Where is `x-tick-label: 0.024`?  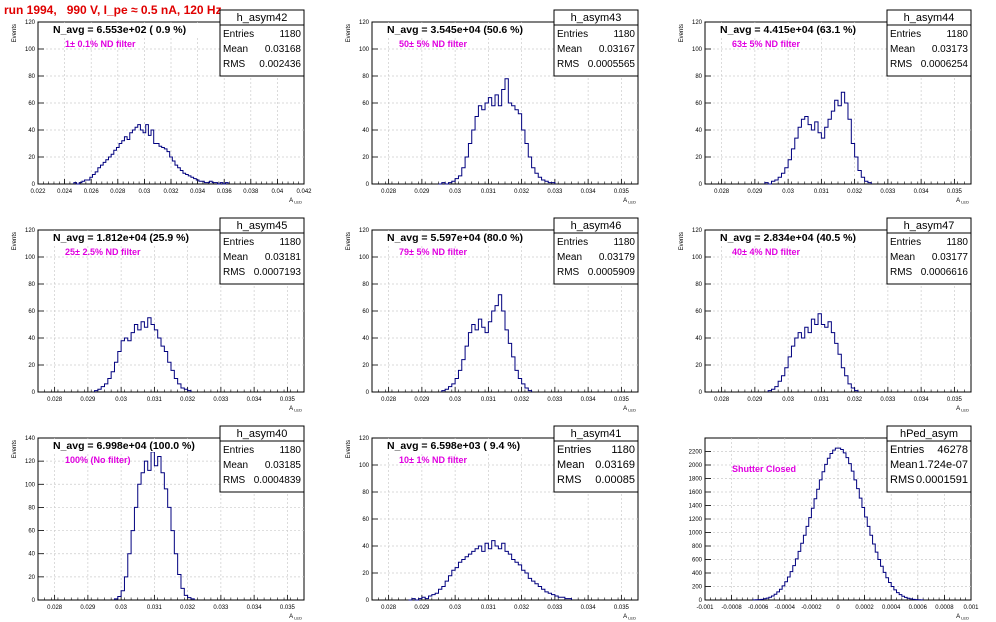 x-tick-label: 0.024 is located at coordinates (65, 192).